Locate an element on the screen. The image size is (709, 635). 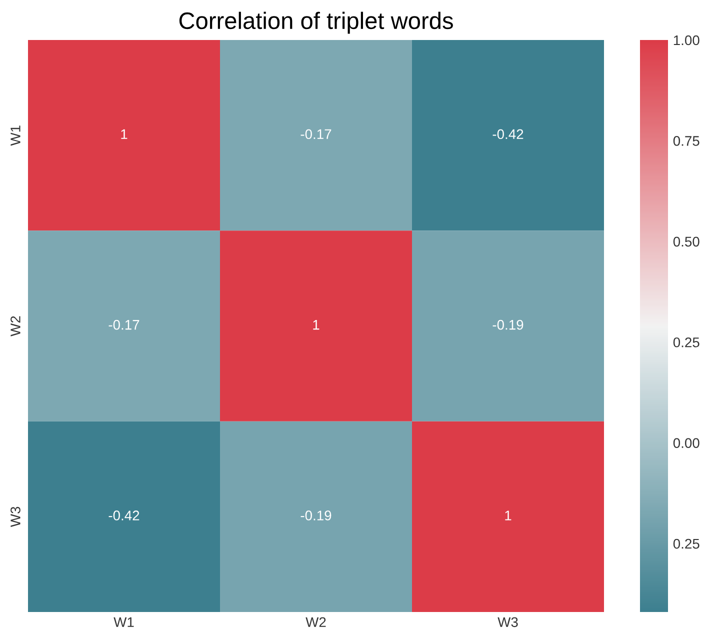
color-bar-label: 0.75 is located at coordinates (686, 141).